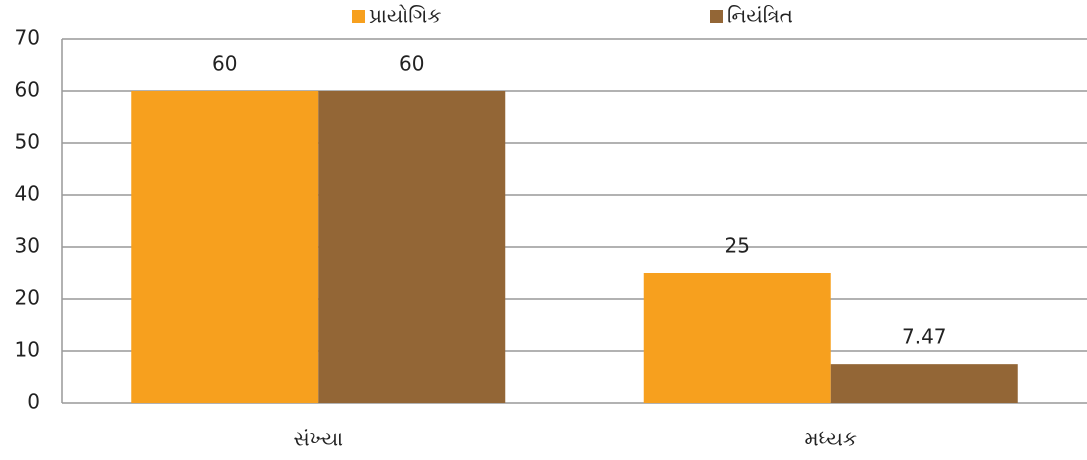  I want to click on data-label: 25, so click(737, 246).